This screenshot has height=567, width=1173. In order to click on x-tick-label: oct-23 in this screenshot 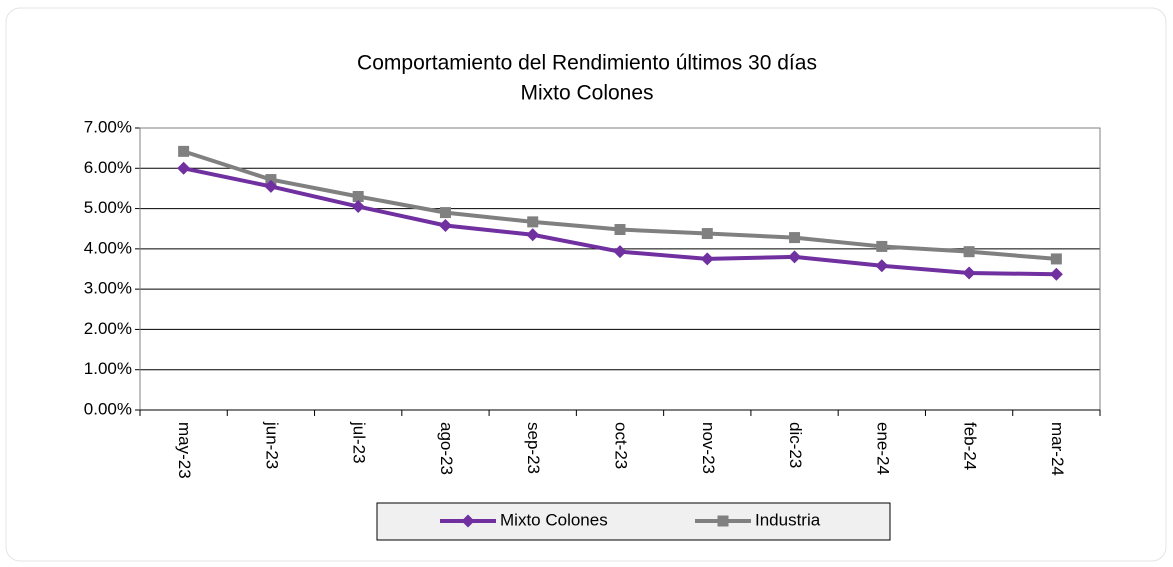, I will do `click(621, 445)`.